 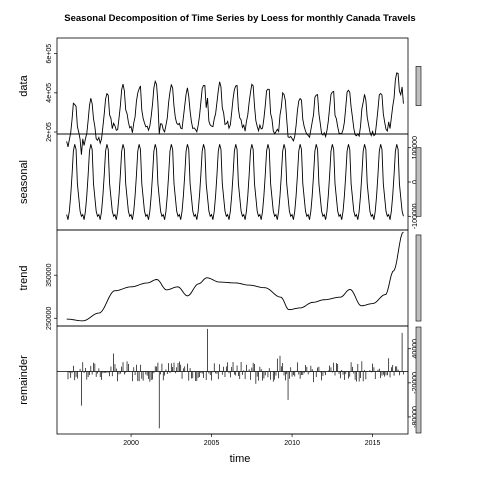 I want to click on data-panel-label: data, so click(x=24, y=85).